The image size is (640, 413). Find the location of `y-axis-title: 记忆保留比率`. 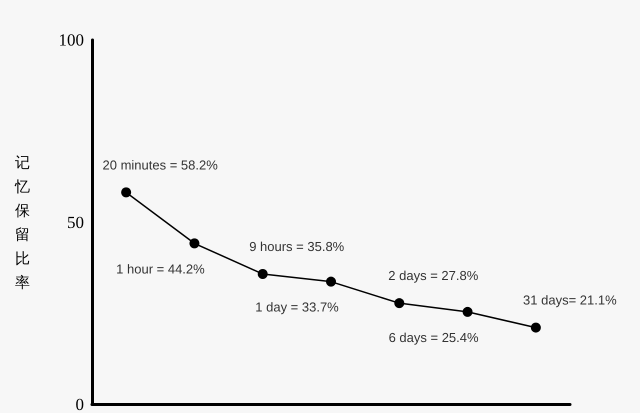

y-axis-title: 记忆保留比率 is located at coordinates (22, 222).